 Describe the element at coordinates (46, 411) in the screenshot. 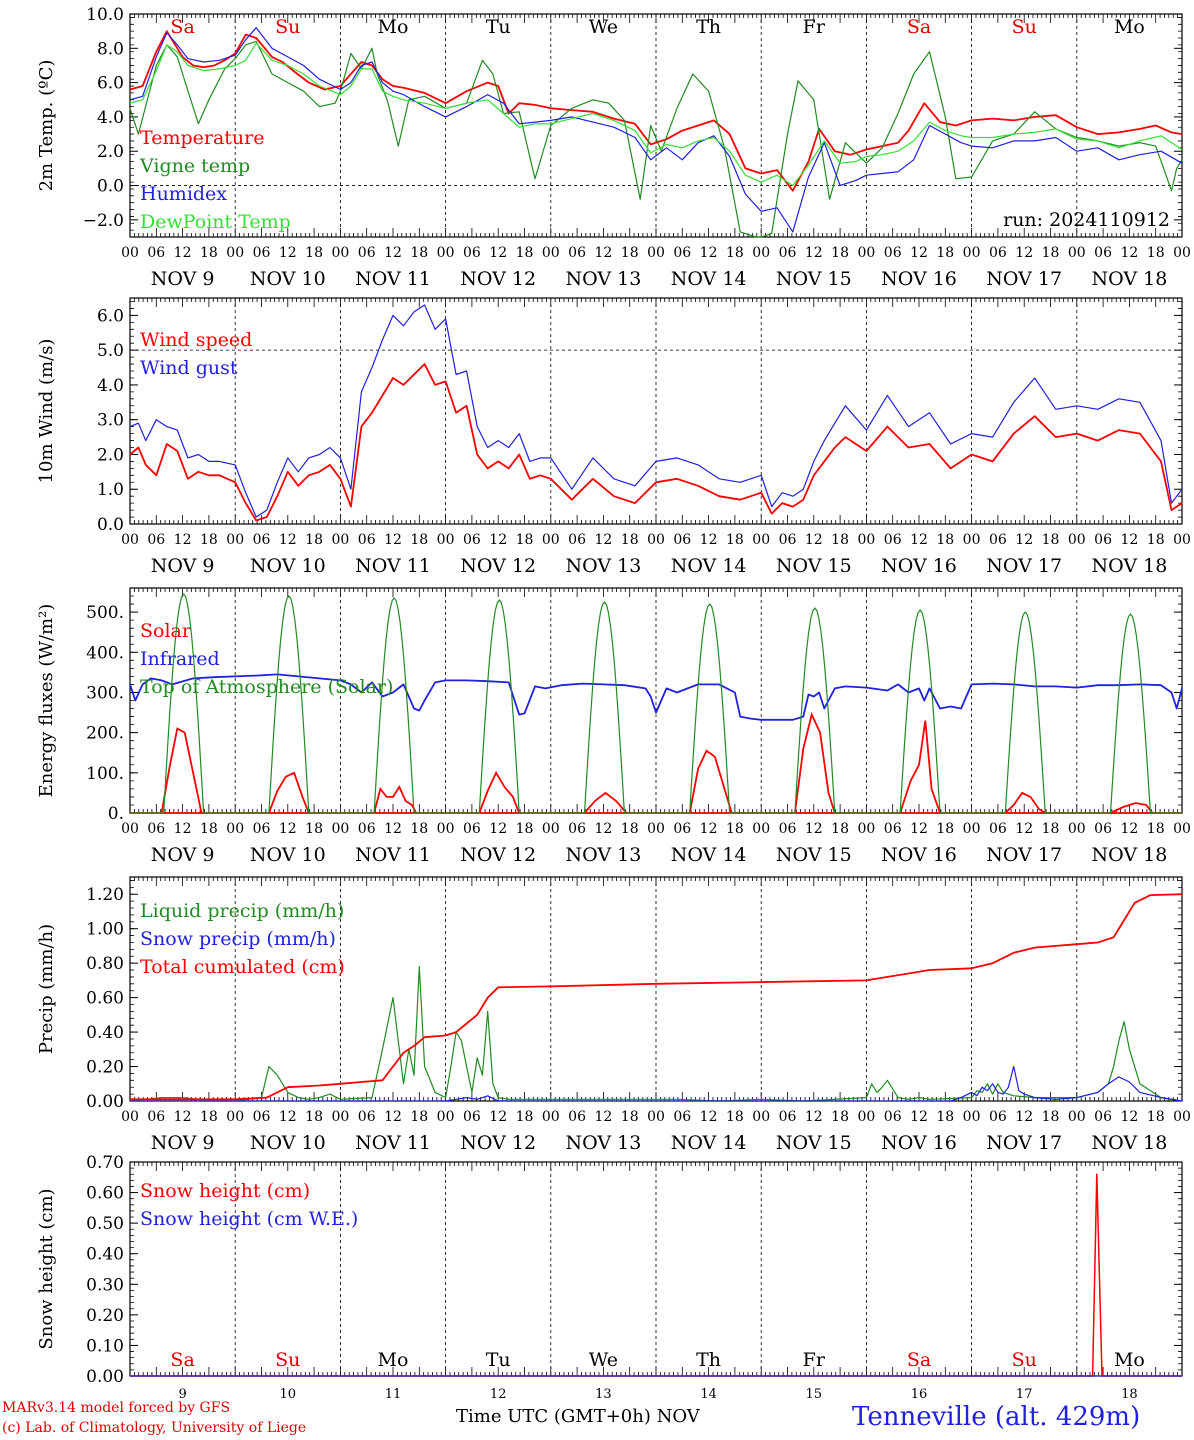

I see `y-axis-title: 10m Wind (m/s)` at that location.